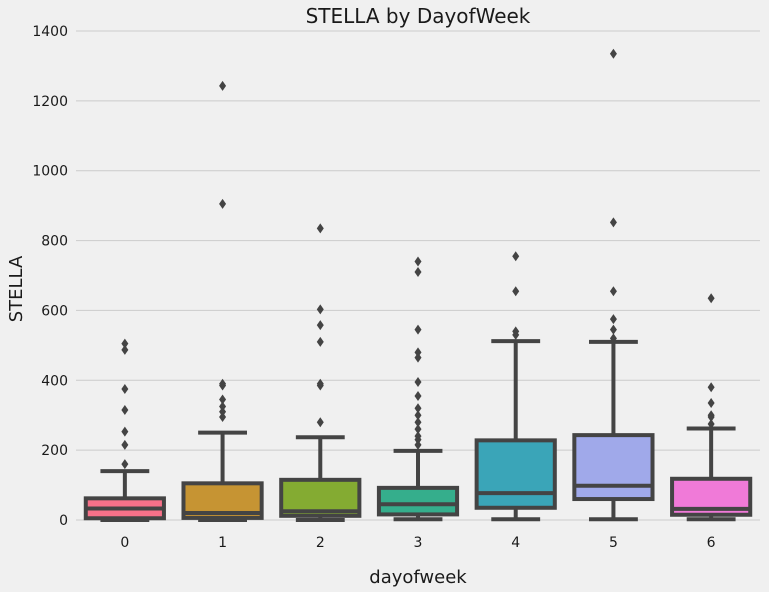 The width and height of the screenshot is (769, 592). What do you see at coordinates (613, 543) in the screenshot?
I see `x-tick-label: 5` at bounding box center [613, 543].